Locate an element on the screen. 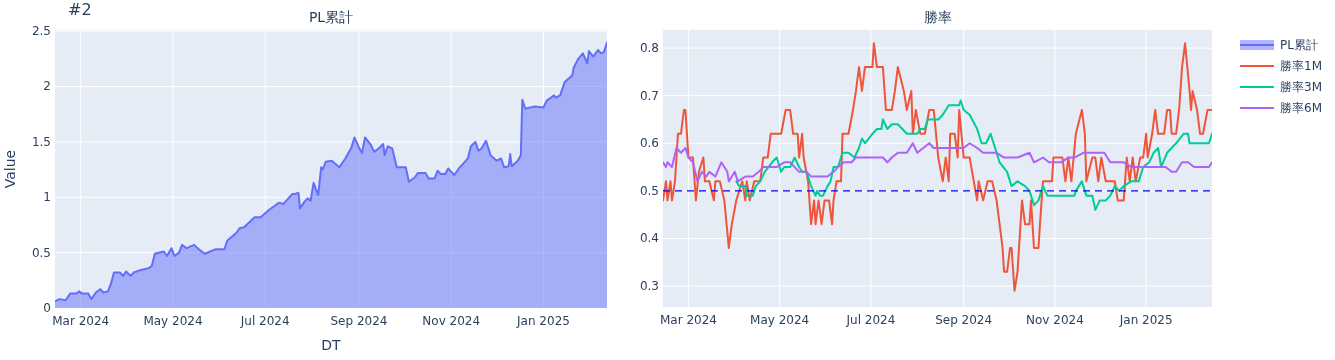  chart-title: PL累計 is located at coordinates (331, 17).